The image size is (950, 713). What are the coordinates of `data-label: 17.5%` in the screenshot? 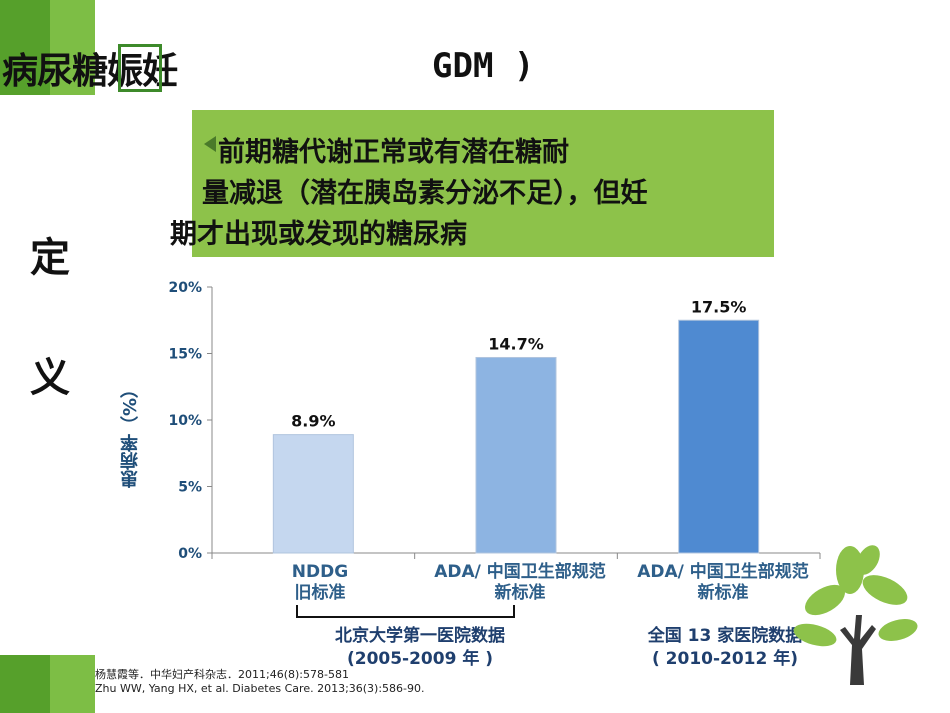 It's located at (719, 306).